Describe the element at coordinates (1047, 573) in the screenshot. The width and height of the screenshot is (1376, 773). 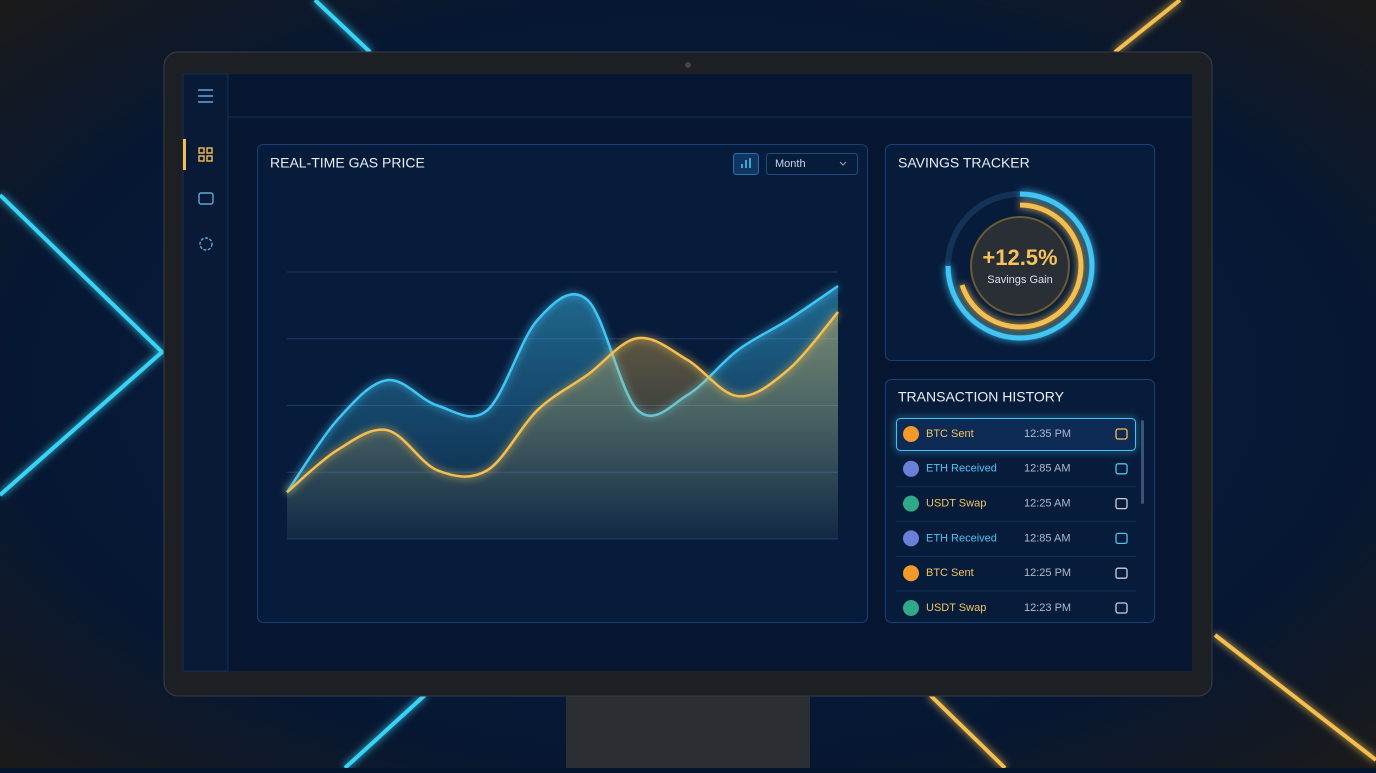
I see `tx-time: 12:25 PM` at that location.